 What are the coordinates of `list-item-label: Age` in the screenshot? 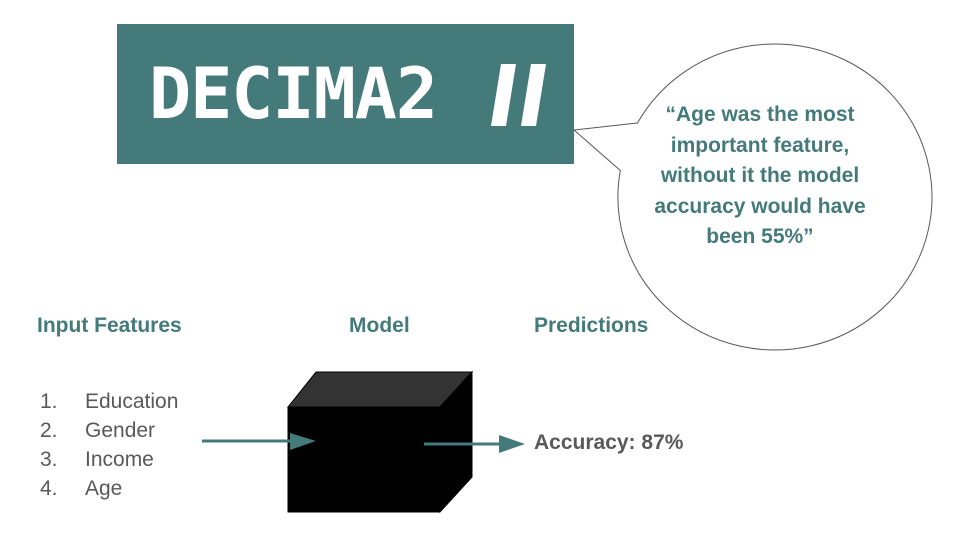 It's located at (104, 488).